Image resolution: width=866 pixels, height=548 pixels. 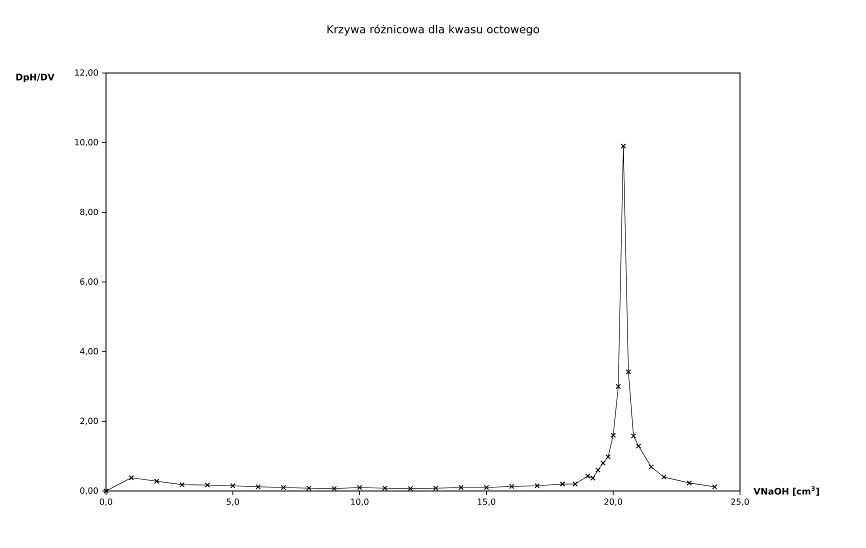 I want to click on y-tick-label: 2,00, so click(x=89, y=421).